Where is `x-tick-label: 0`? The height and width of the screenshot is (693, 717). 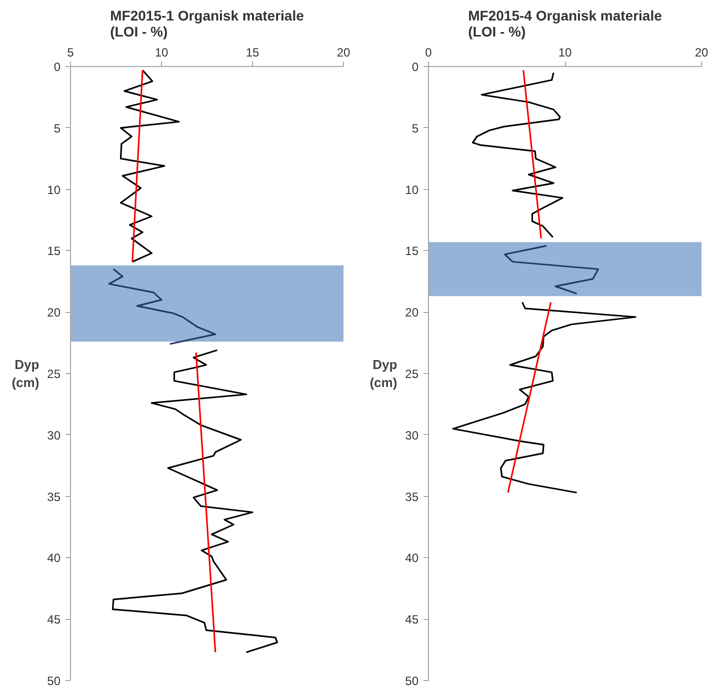
x-tick-label: 0 is located at coordinates (428, 53).